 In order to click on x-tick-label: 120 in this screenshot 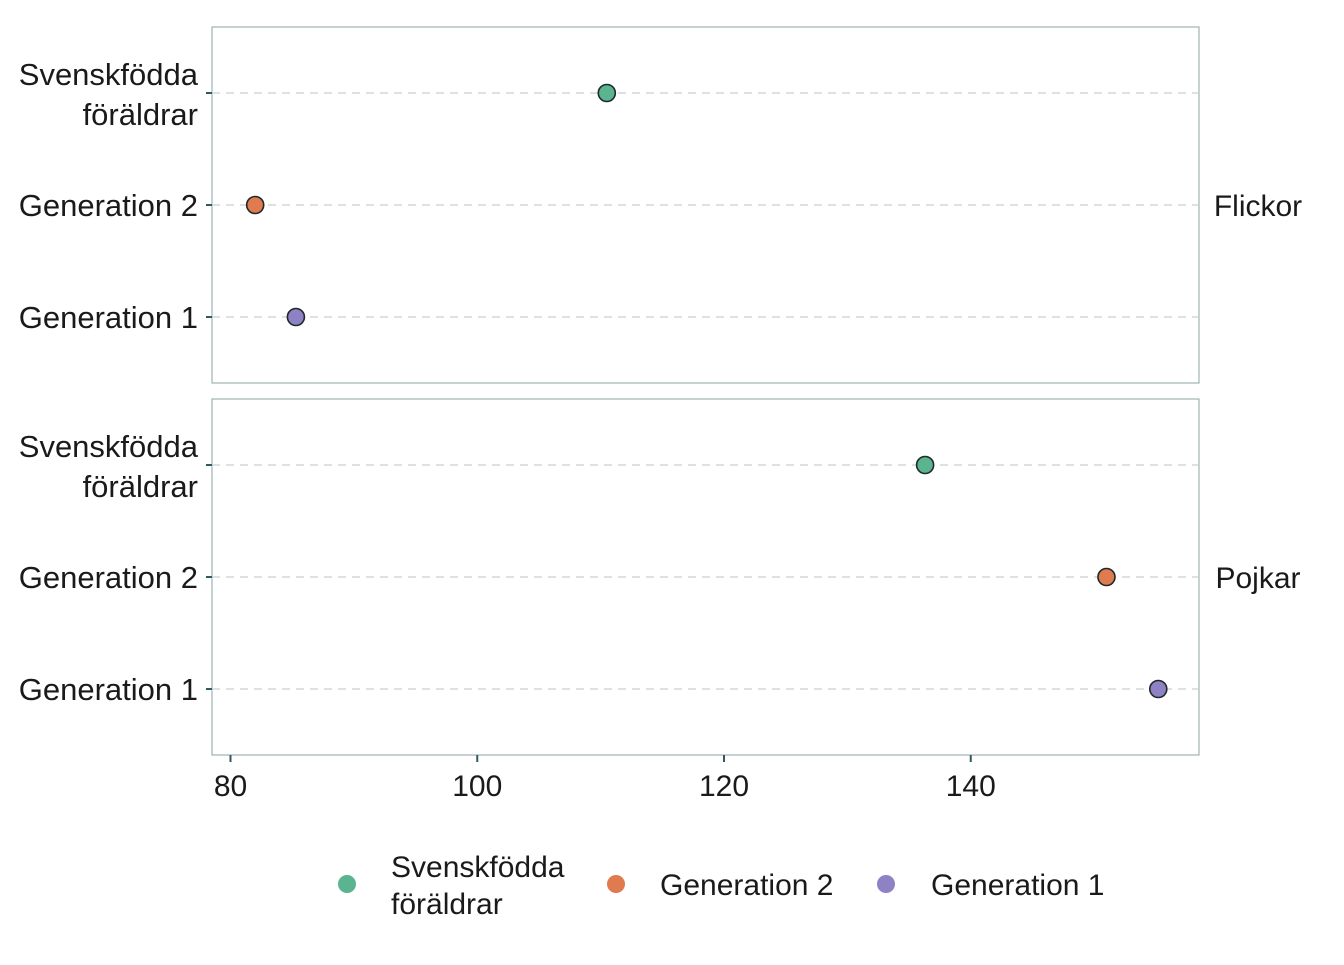, I will do `click(724, 786)`.